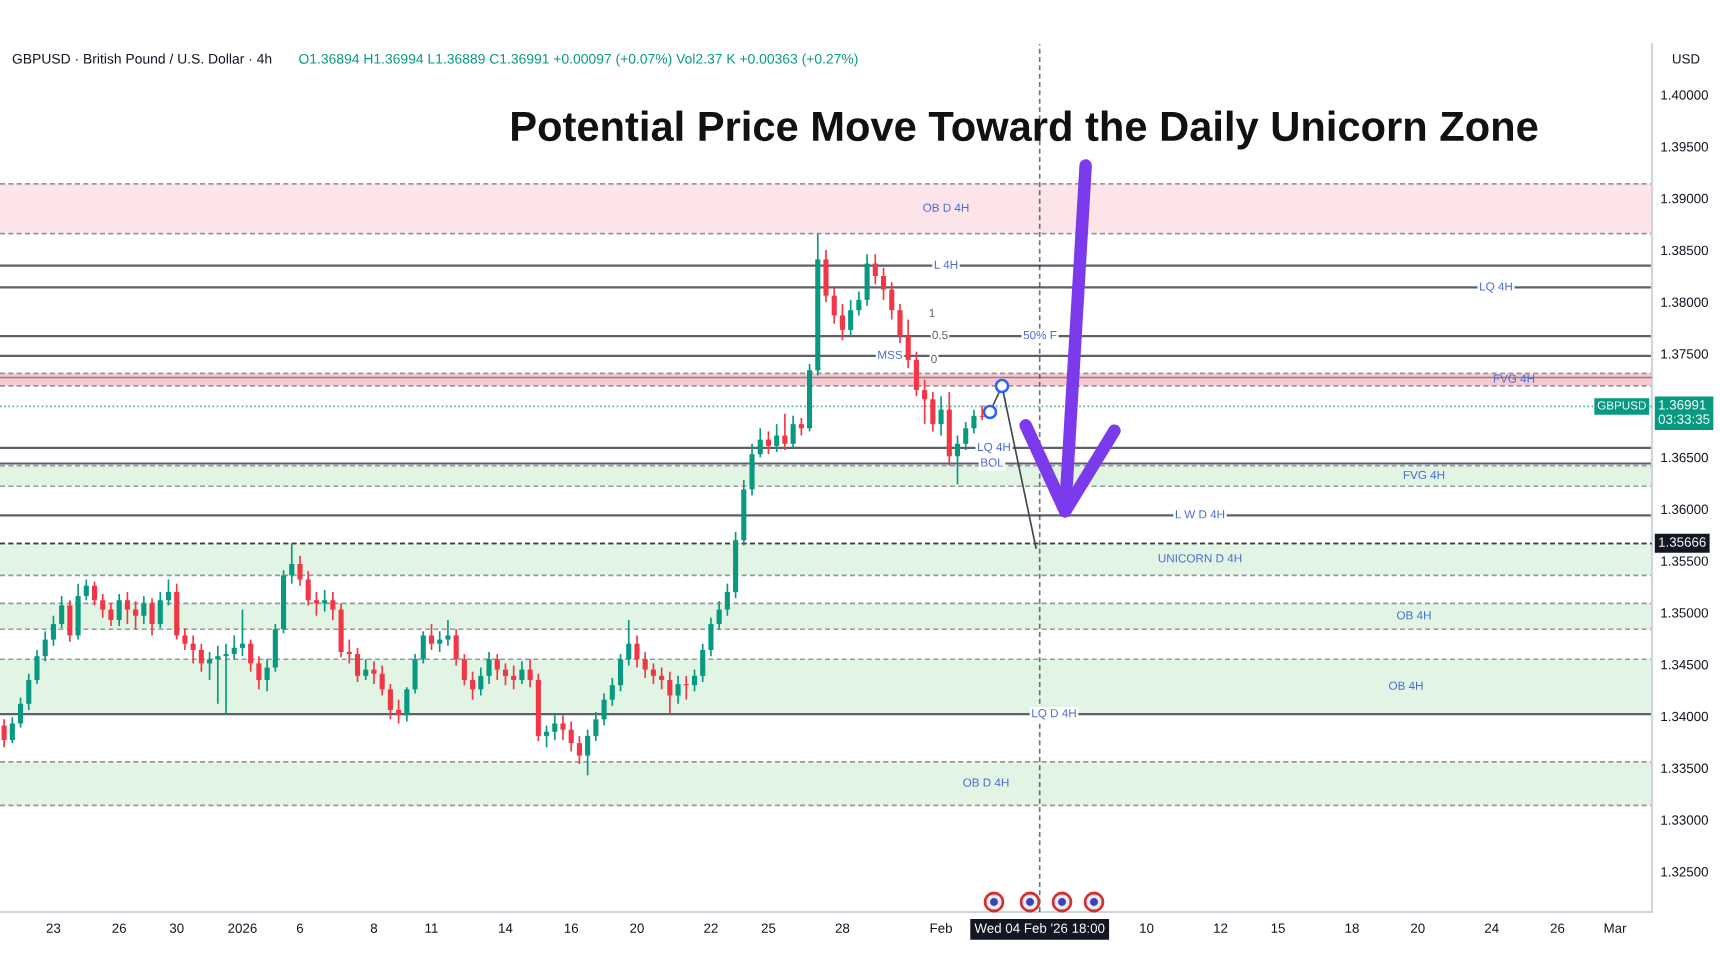 Image resolution: width=1720 pixels, height=968 pixels. I want to click on text: Potential Price Move Toward the Daily Unicorn Zone, so click(1025, 130).